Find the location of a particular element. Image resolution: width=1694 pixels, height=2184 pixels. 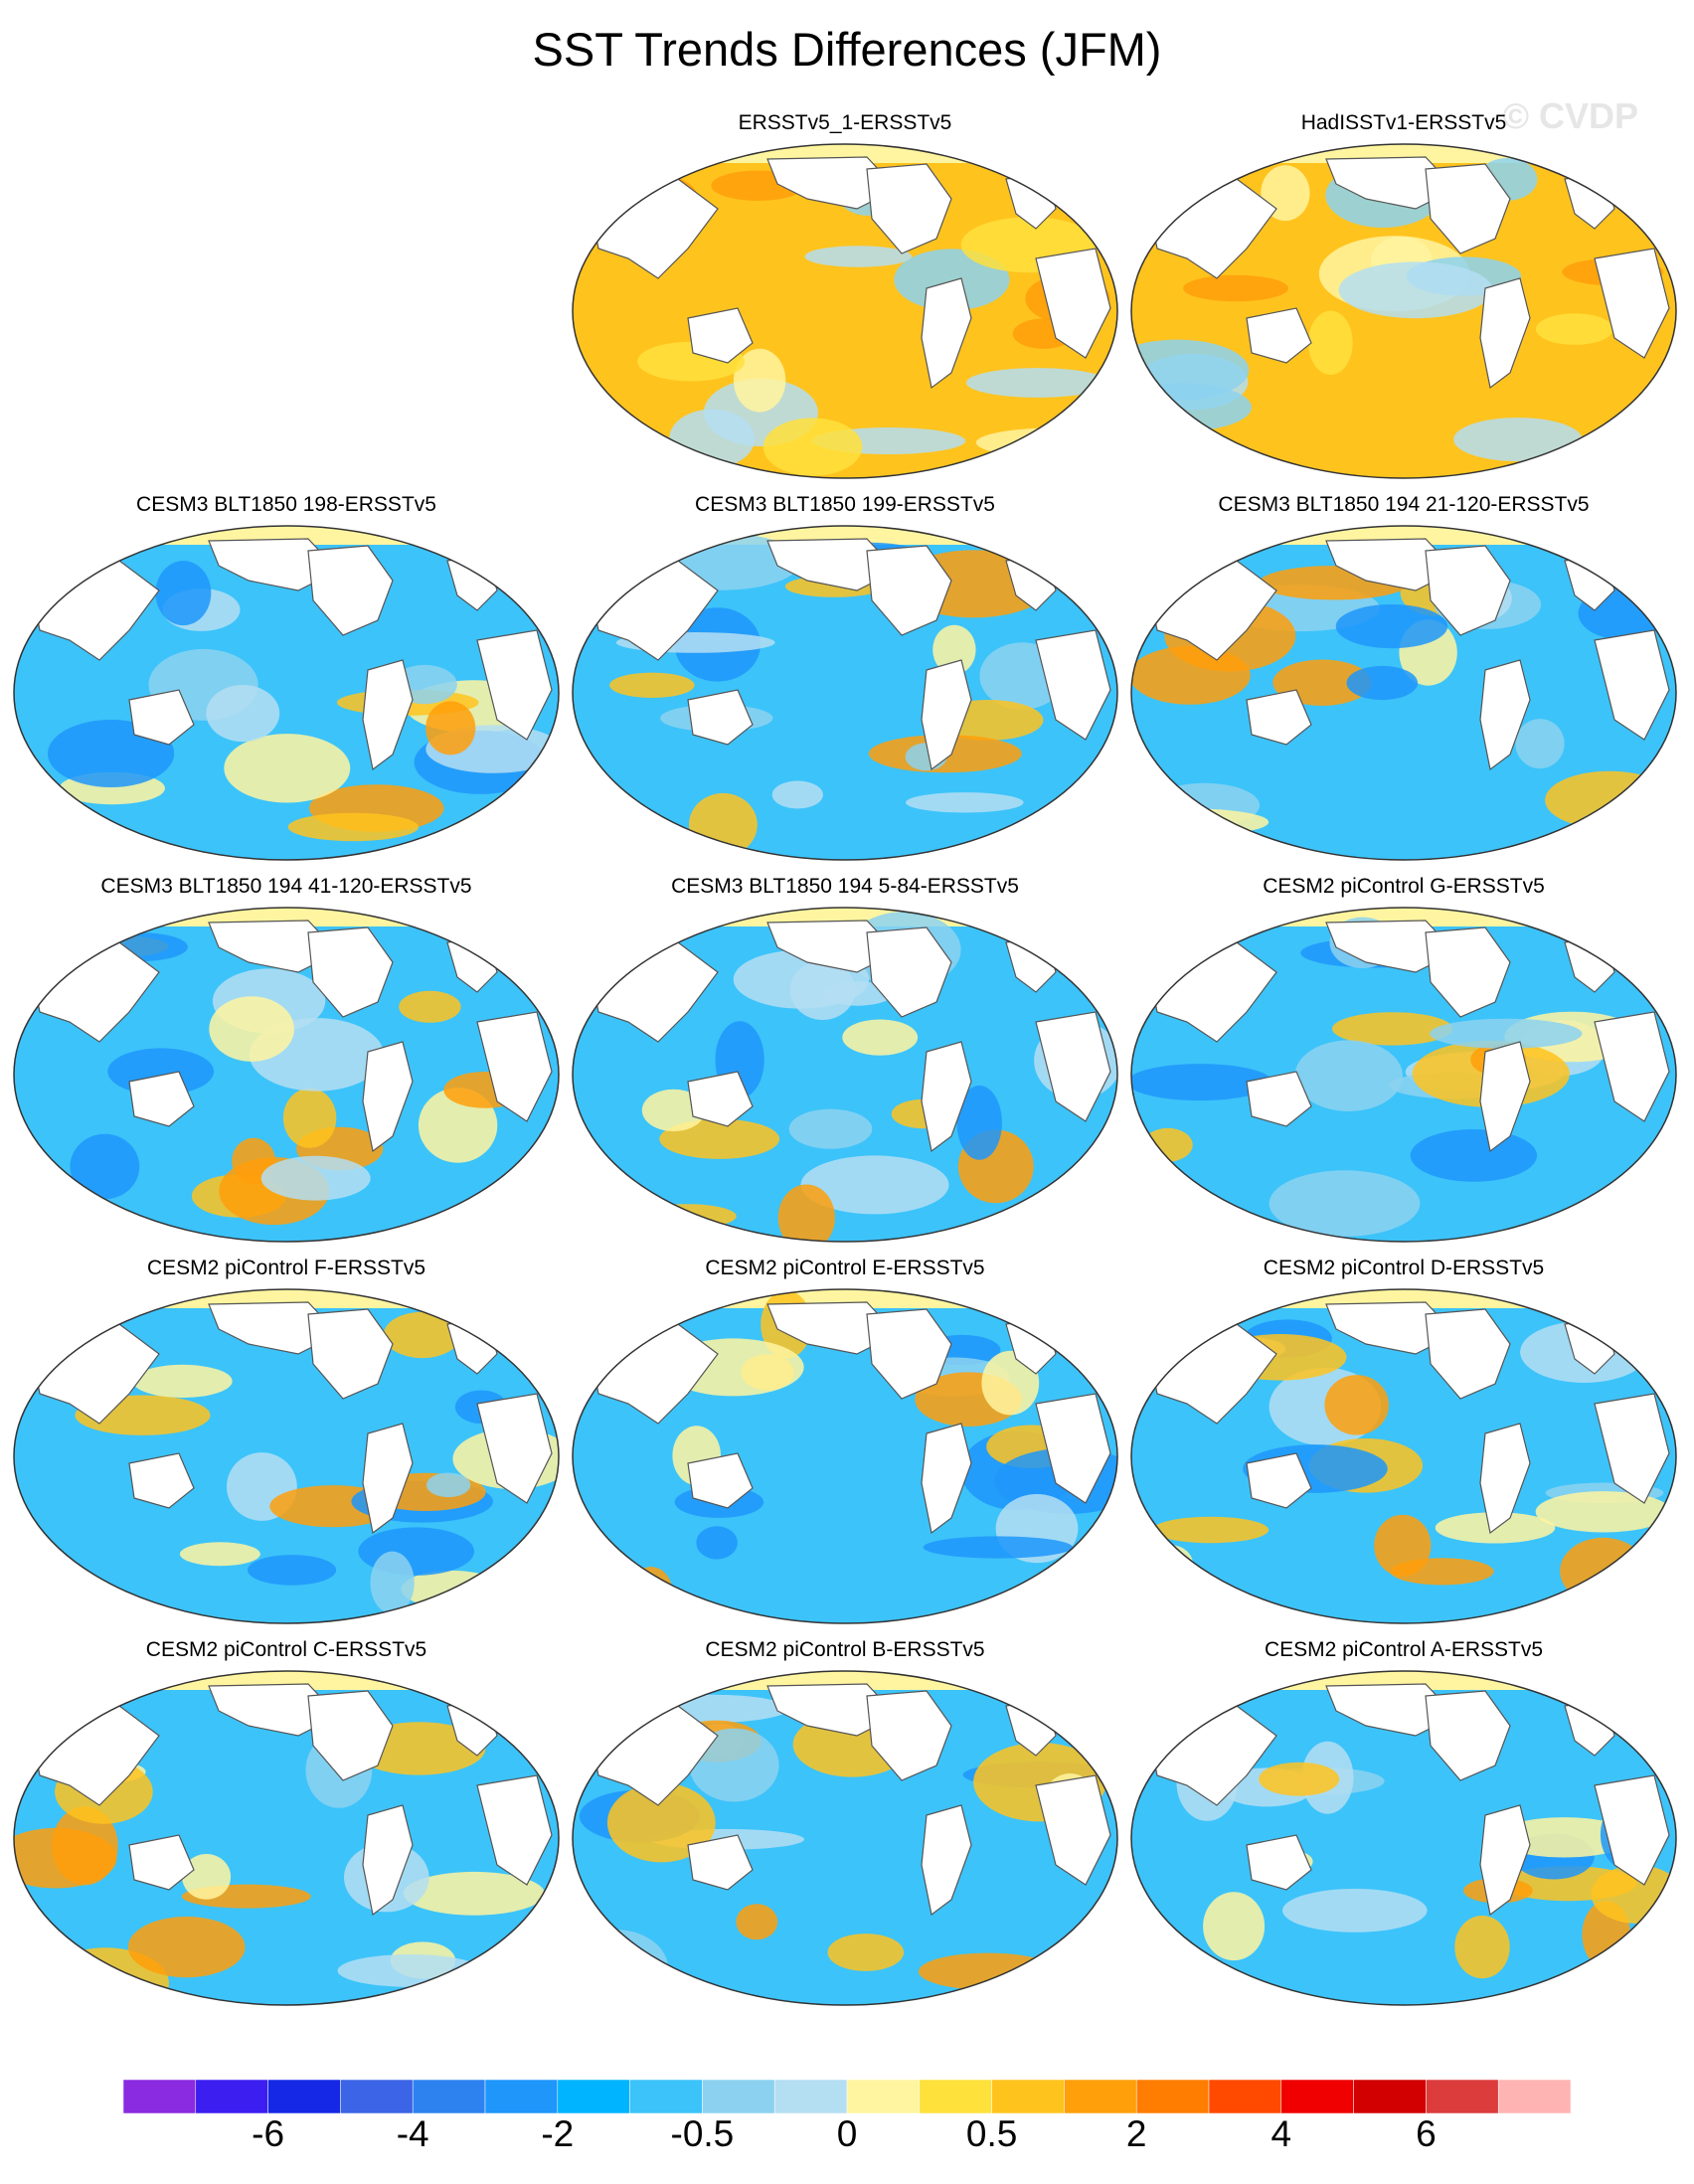

map-panel: CESM2 piControl B-ERSSTv5 is located at coordinates (845, 1826).